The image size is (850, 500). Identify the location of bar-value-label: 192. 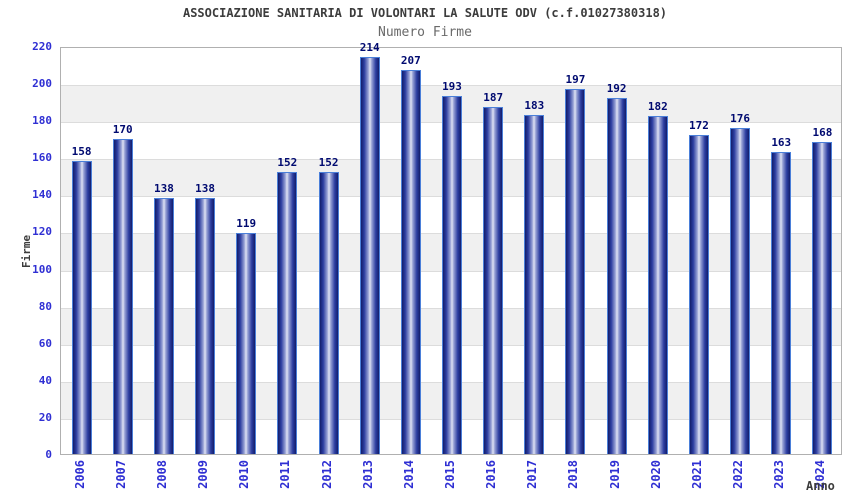
(616, 88).